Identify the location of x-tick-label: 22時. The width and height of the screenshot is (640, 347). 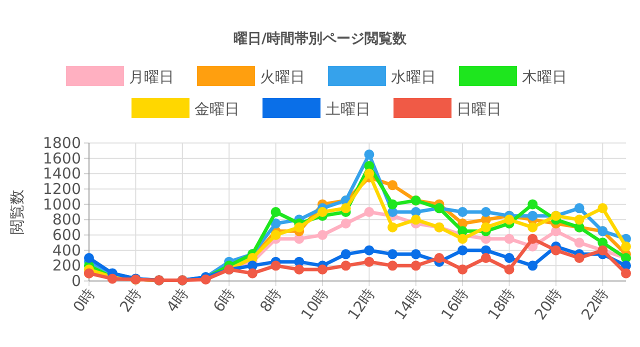
(595, 304).